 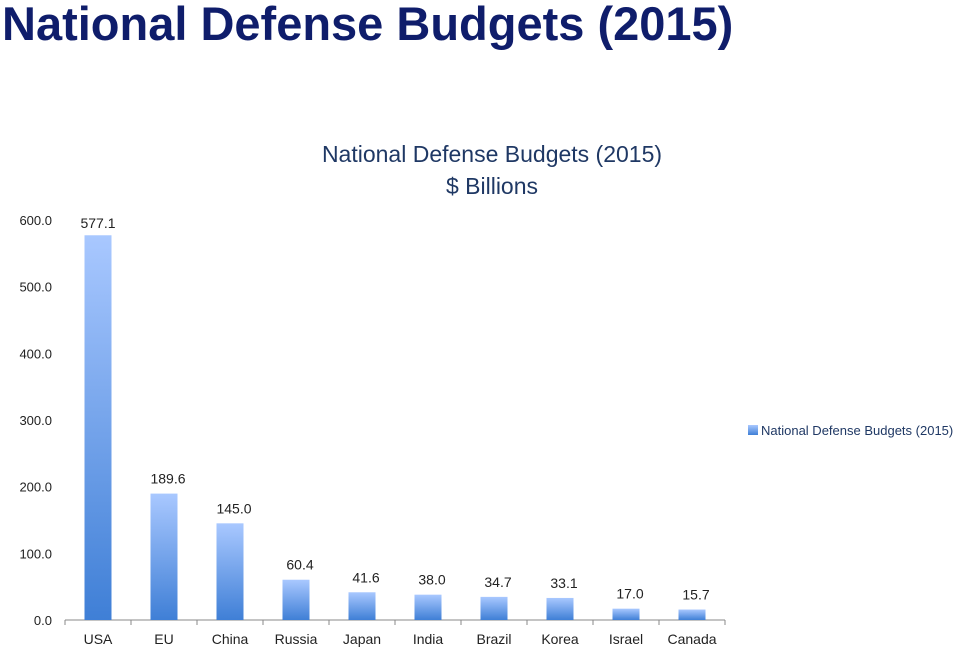 I want to click on slide-title: National Defense Budgets (2015), so click(x=368, y=25).